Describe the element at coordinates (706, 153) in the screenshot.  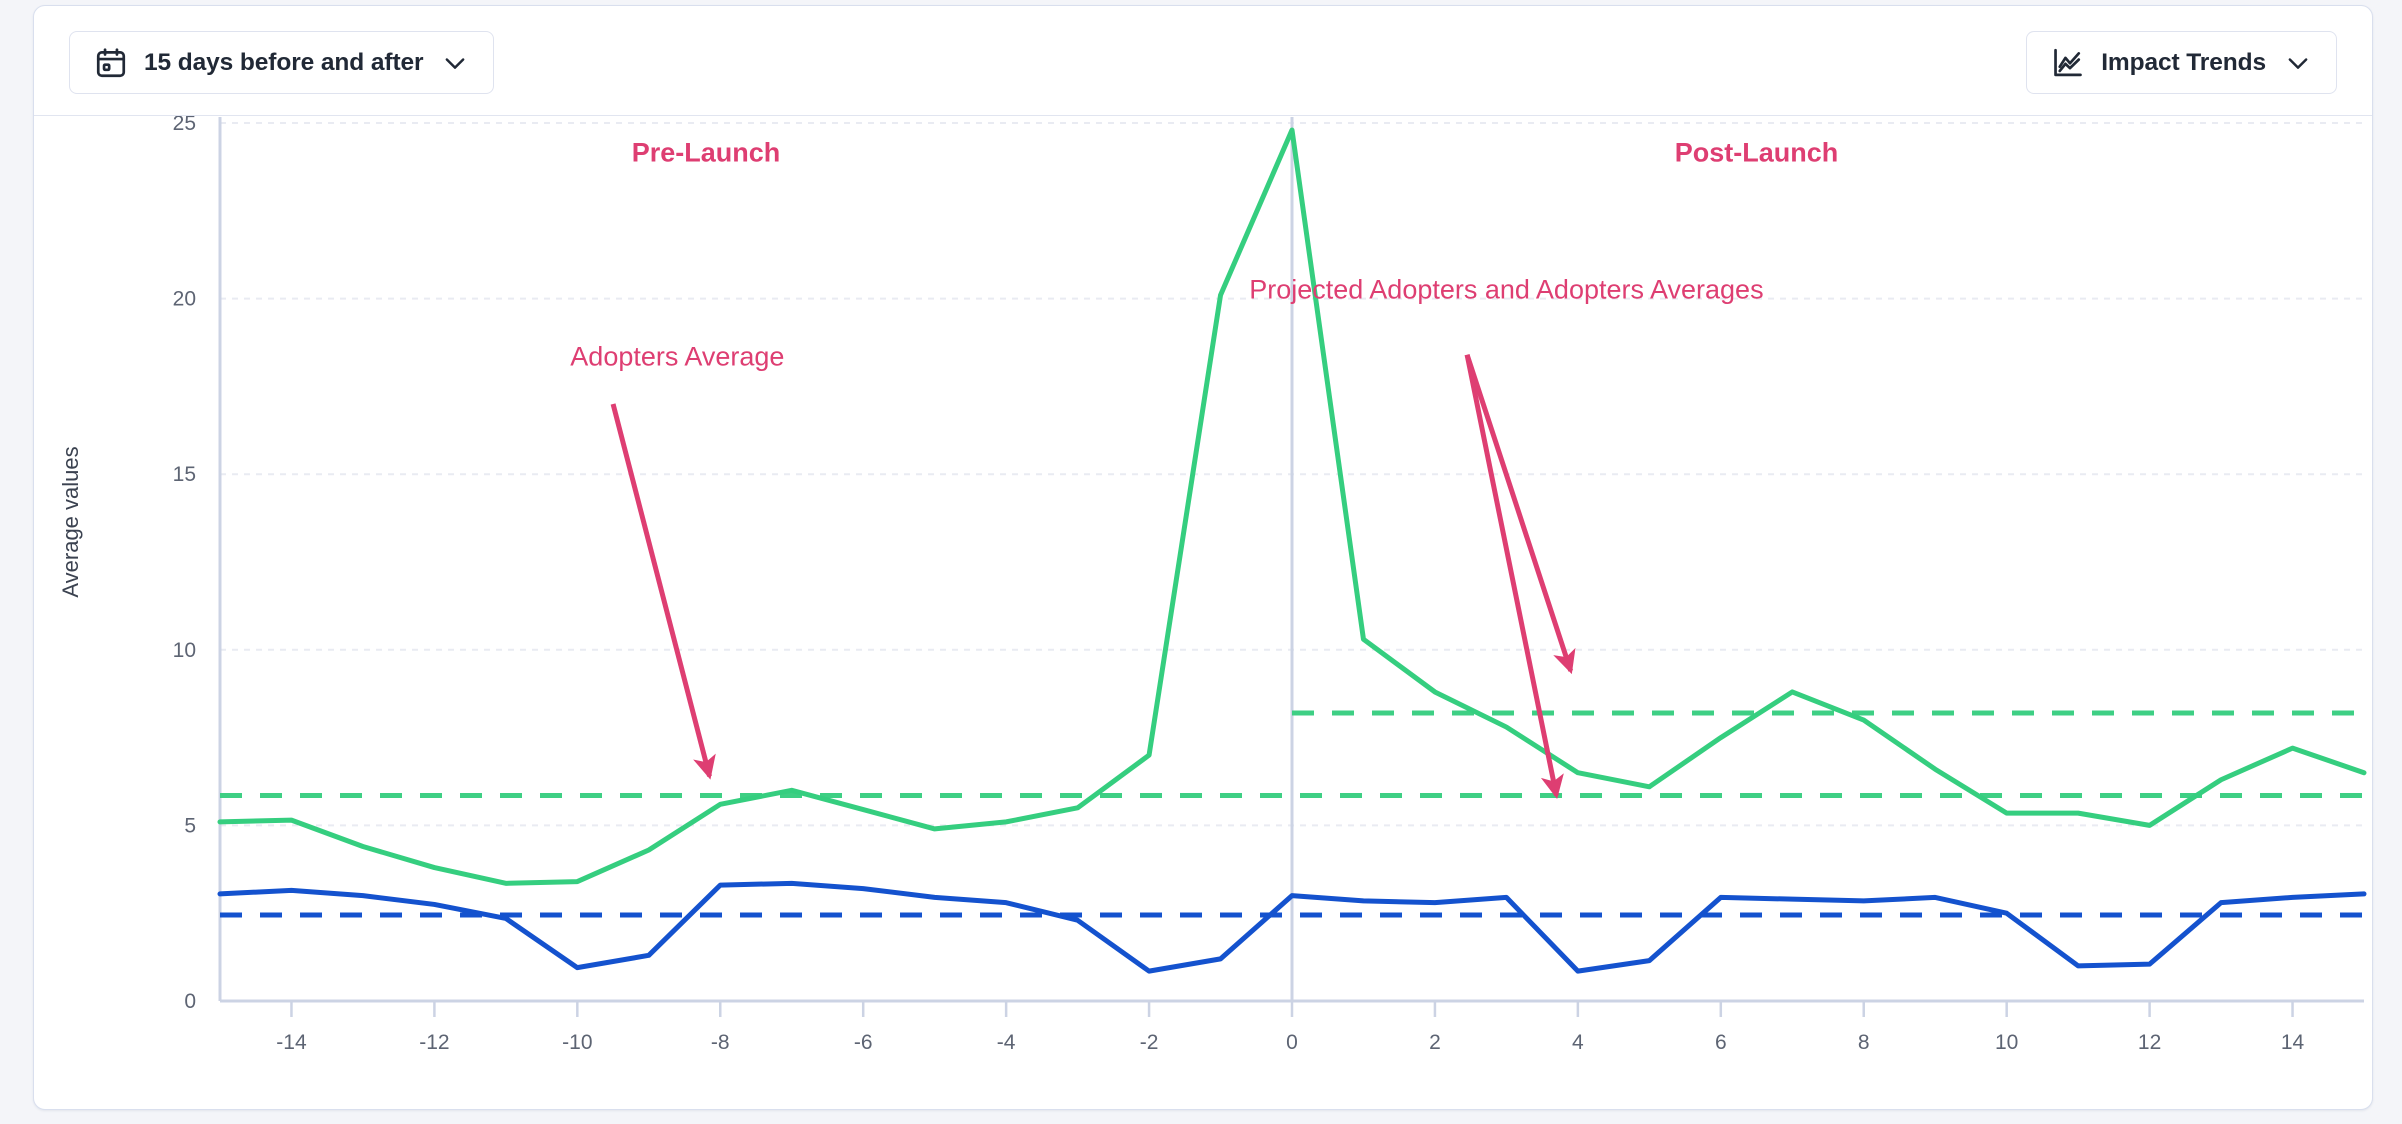
I see `pre-launch-label: Pre-Launch` at that location.